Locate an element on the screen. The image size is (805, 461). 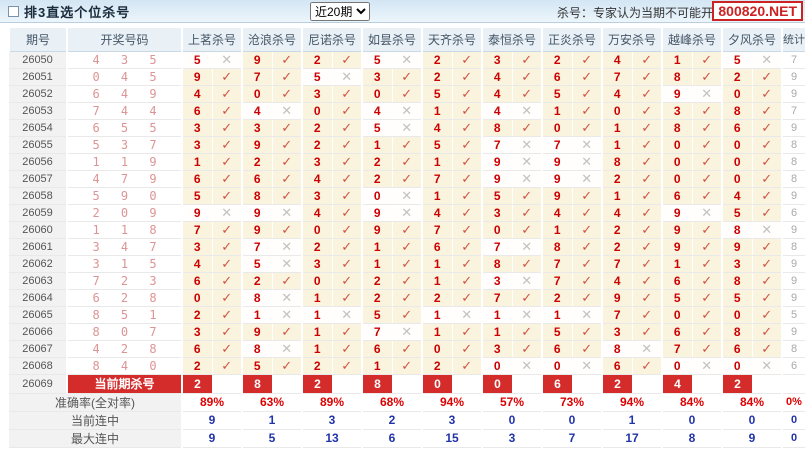
table-row: 26056 1 1 9 1 ✓ 2 ✓ 3 ✓ 2 ✓ 1 ✓ 9 ✕ 9 ✕ 8 ✓ 0 ✓ 0 ✓ 8 is located at coordinates (407, 162).